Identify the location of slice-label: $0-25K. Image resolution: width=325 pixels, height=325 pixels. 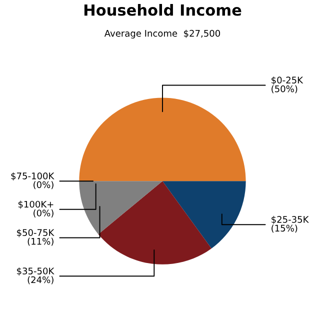
(288, 80).